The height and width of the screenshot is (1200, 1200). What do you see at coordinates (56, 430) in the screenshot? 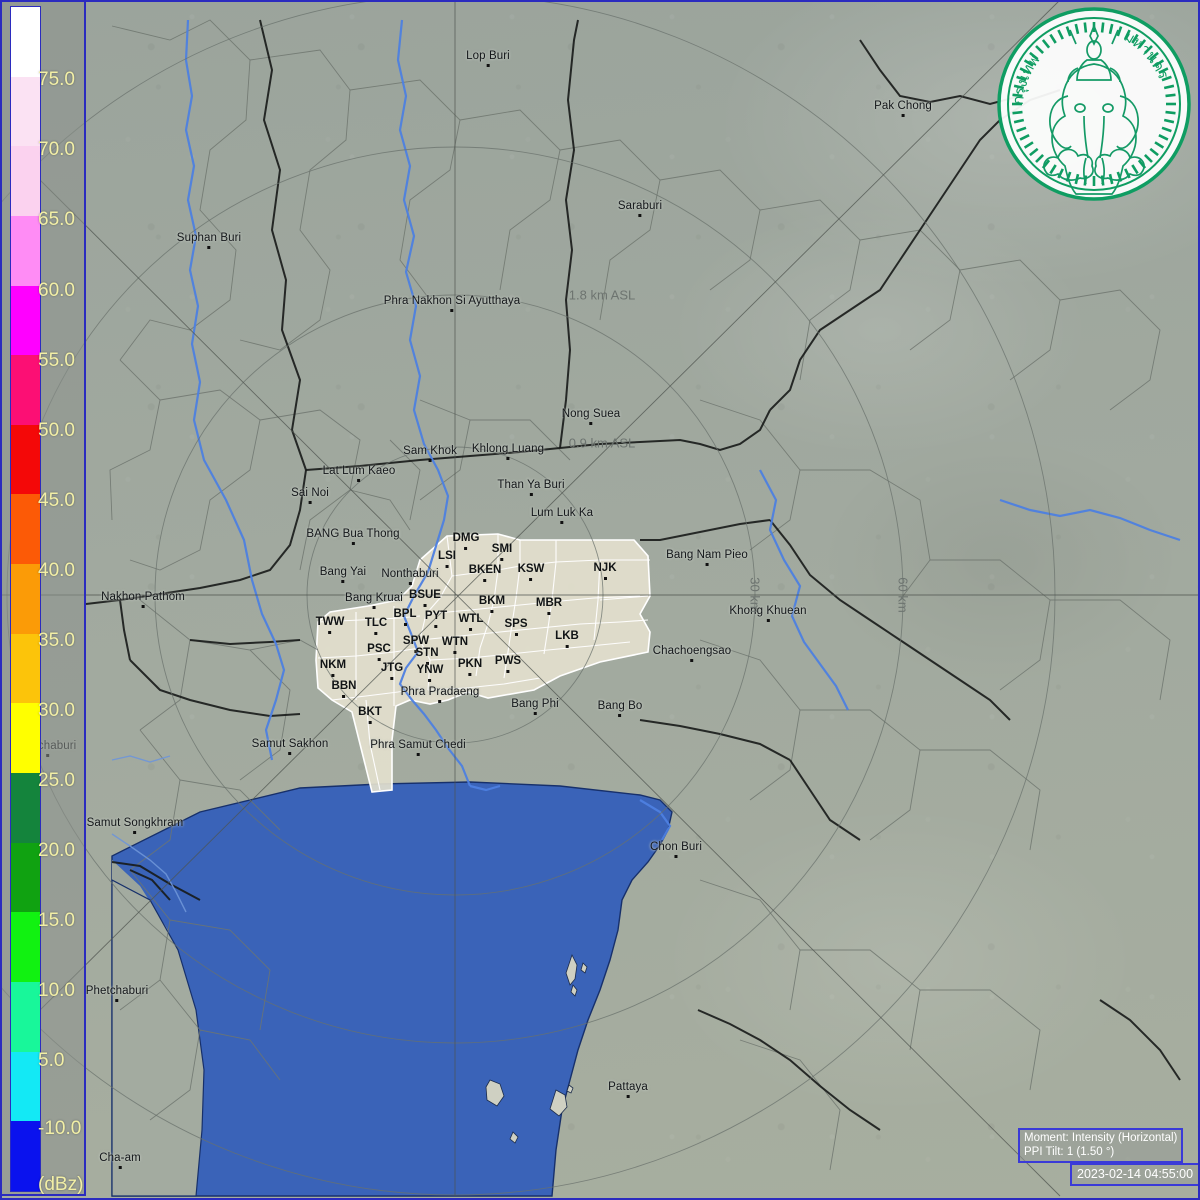
I see `colorbar-tick-50neg0: 50.0` at bounding box center [56, 430].